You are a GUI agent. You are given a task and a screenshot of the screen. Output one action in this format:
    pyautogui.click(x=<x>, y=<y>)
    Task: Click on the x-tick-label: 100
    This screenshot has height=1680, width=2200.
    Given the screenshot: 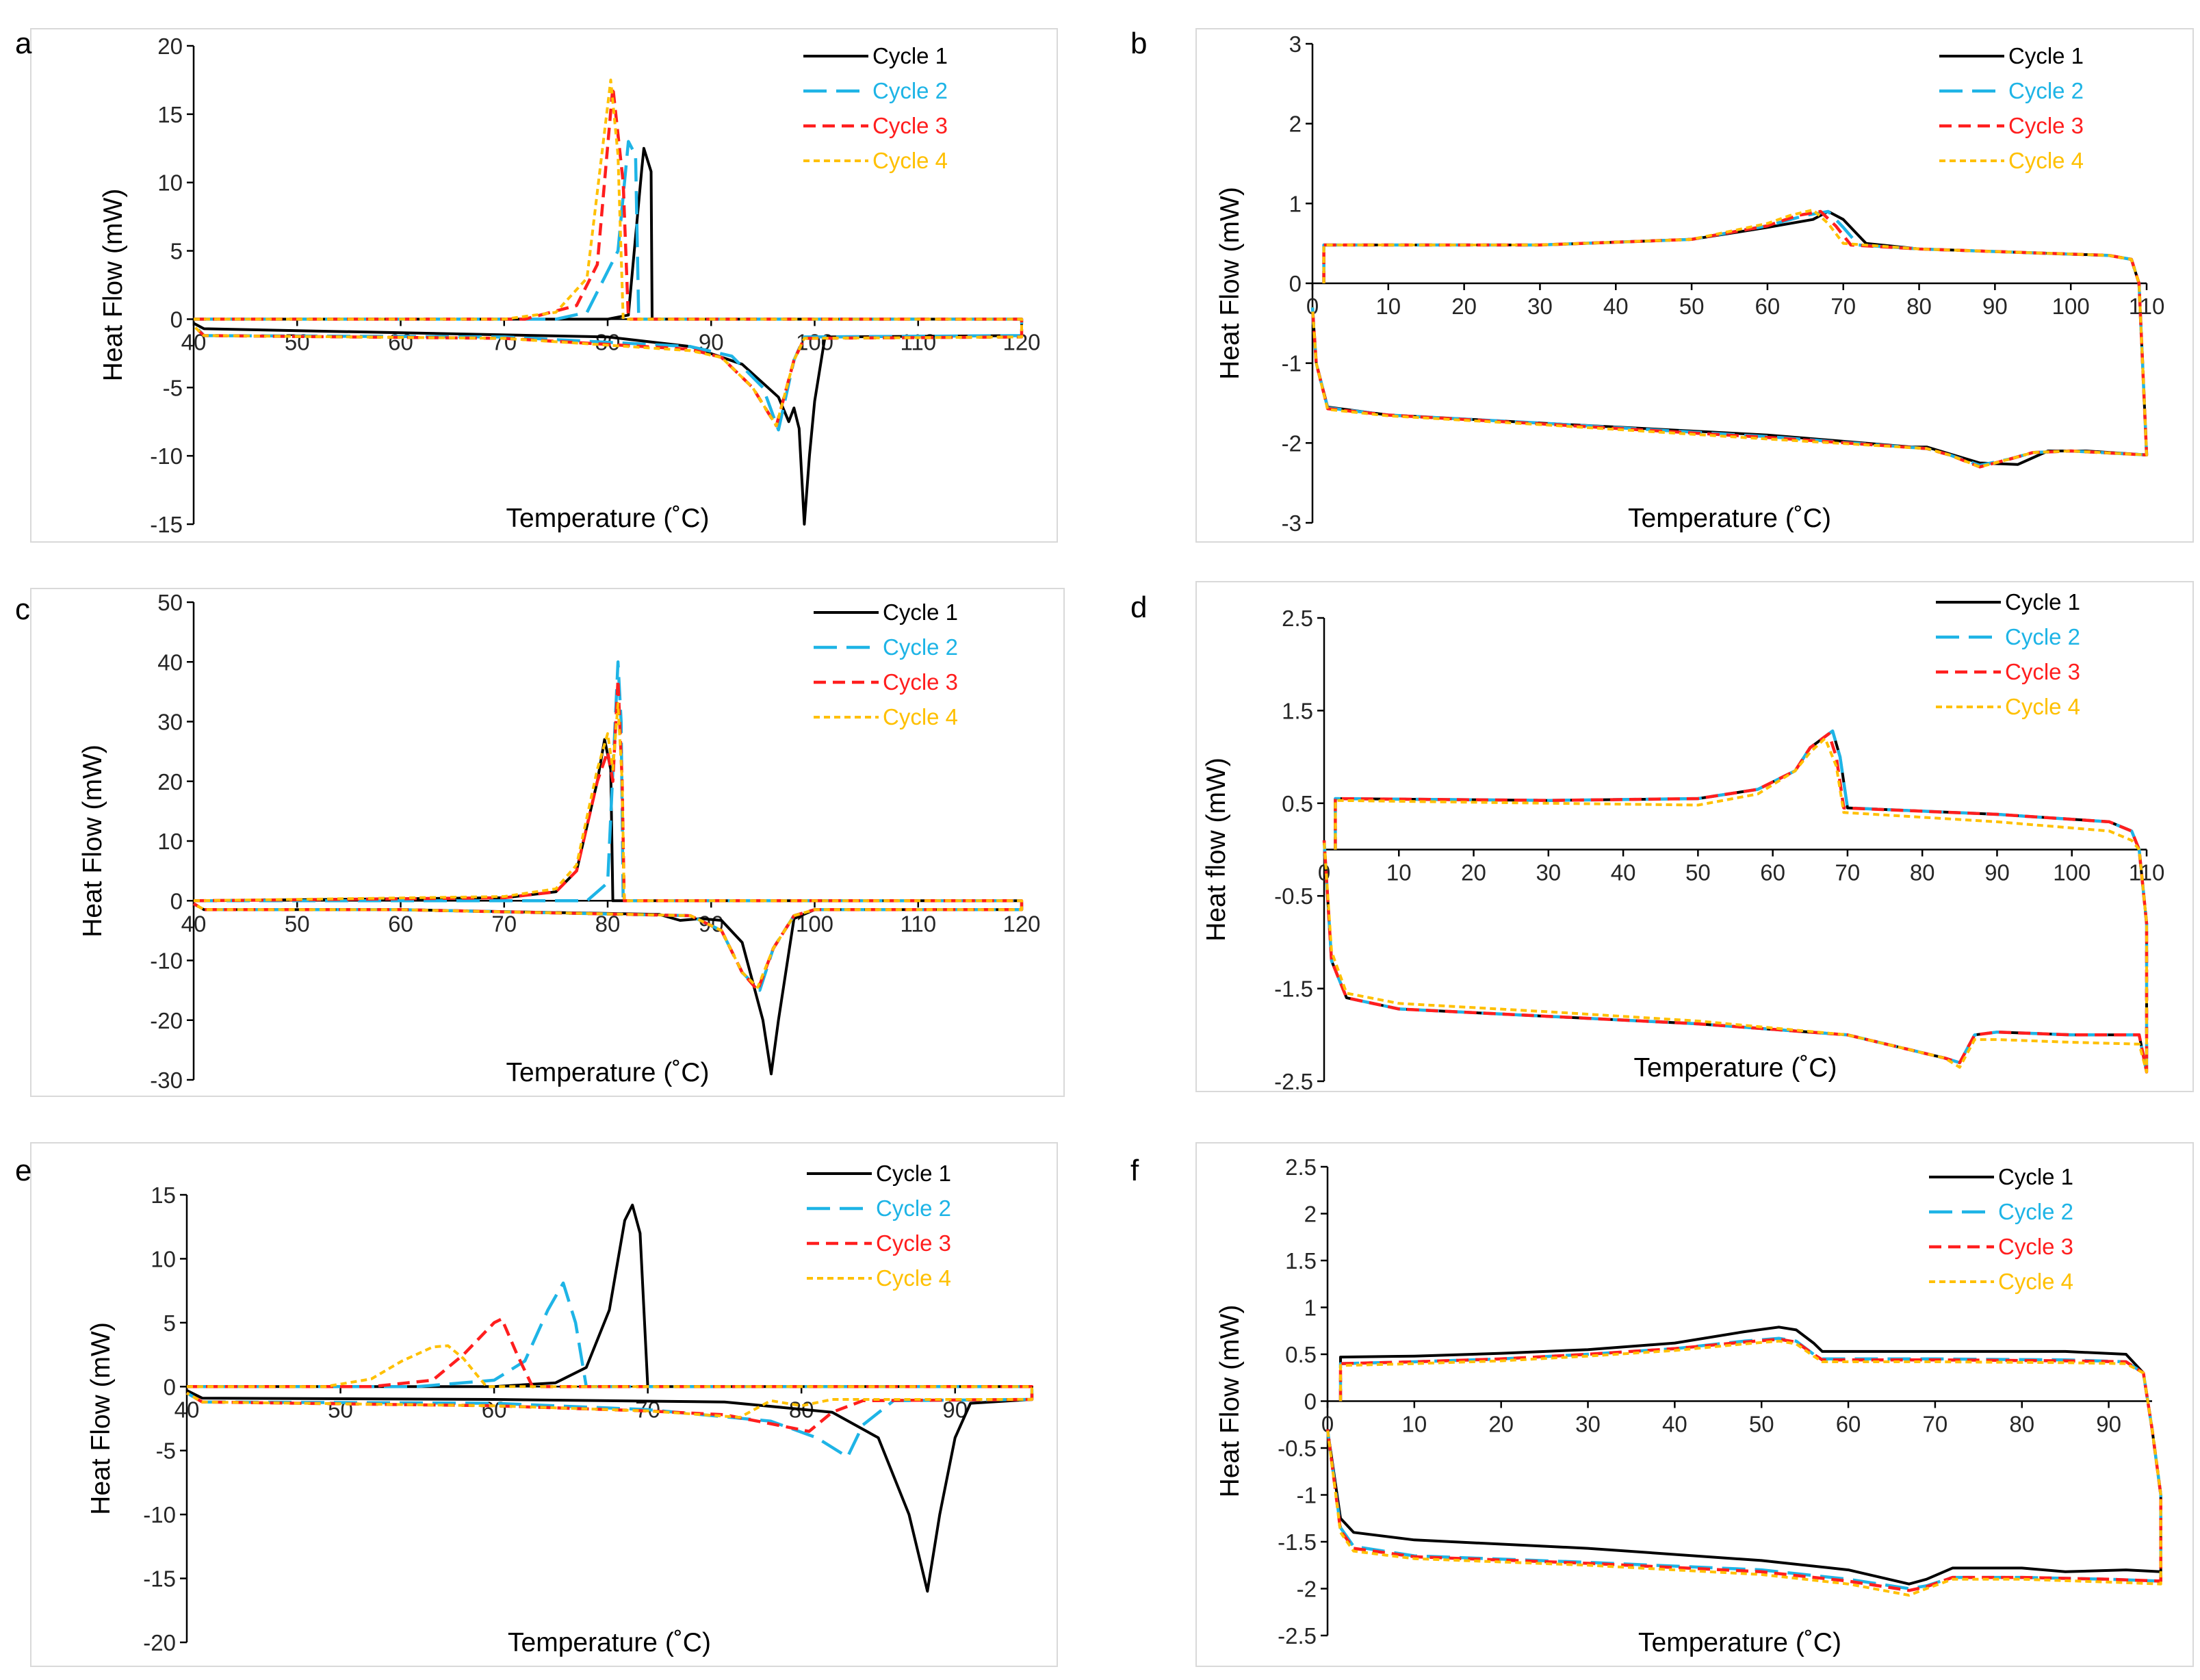 What is the action you would take?
    pyautogui.click(x=2072, y=873)
    